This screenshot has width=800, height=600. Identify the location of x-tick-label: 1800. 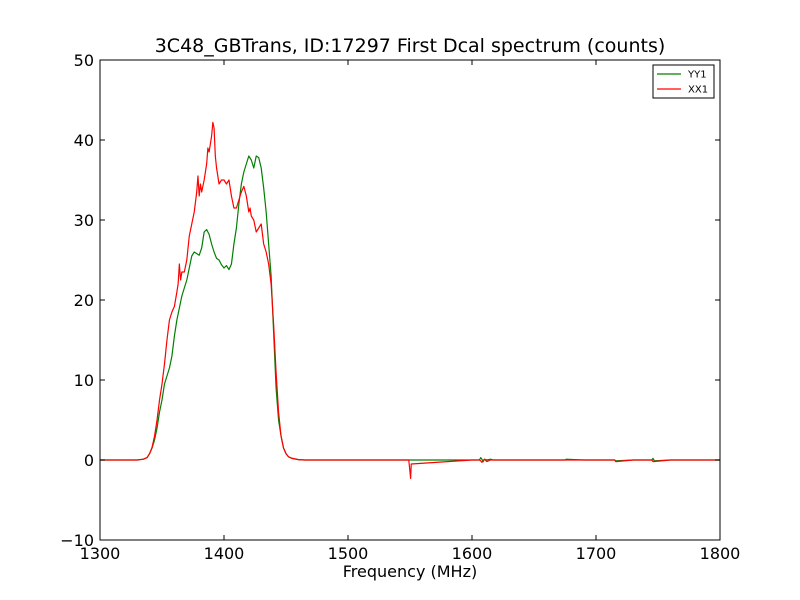
(720, 553).